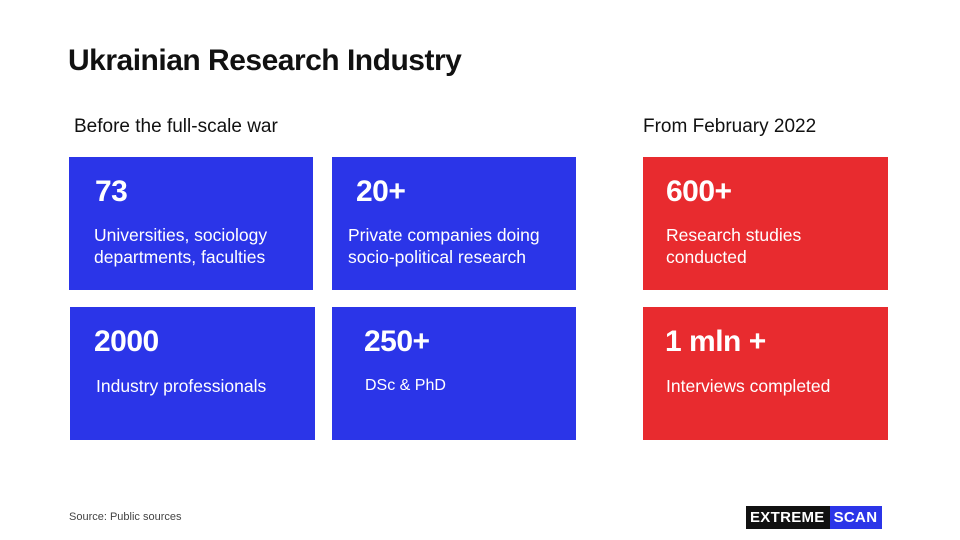  What do you see at coordinates (699, 192) in the screenshot?
I see `stat-value: 600+` at bounding box center [699, 192].